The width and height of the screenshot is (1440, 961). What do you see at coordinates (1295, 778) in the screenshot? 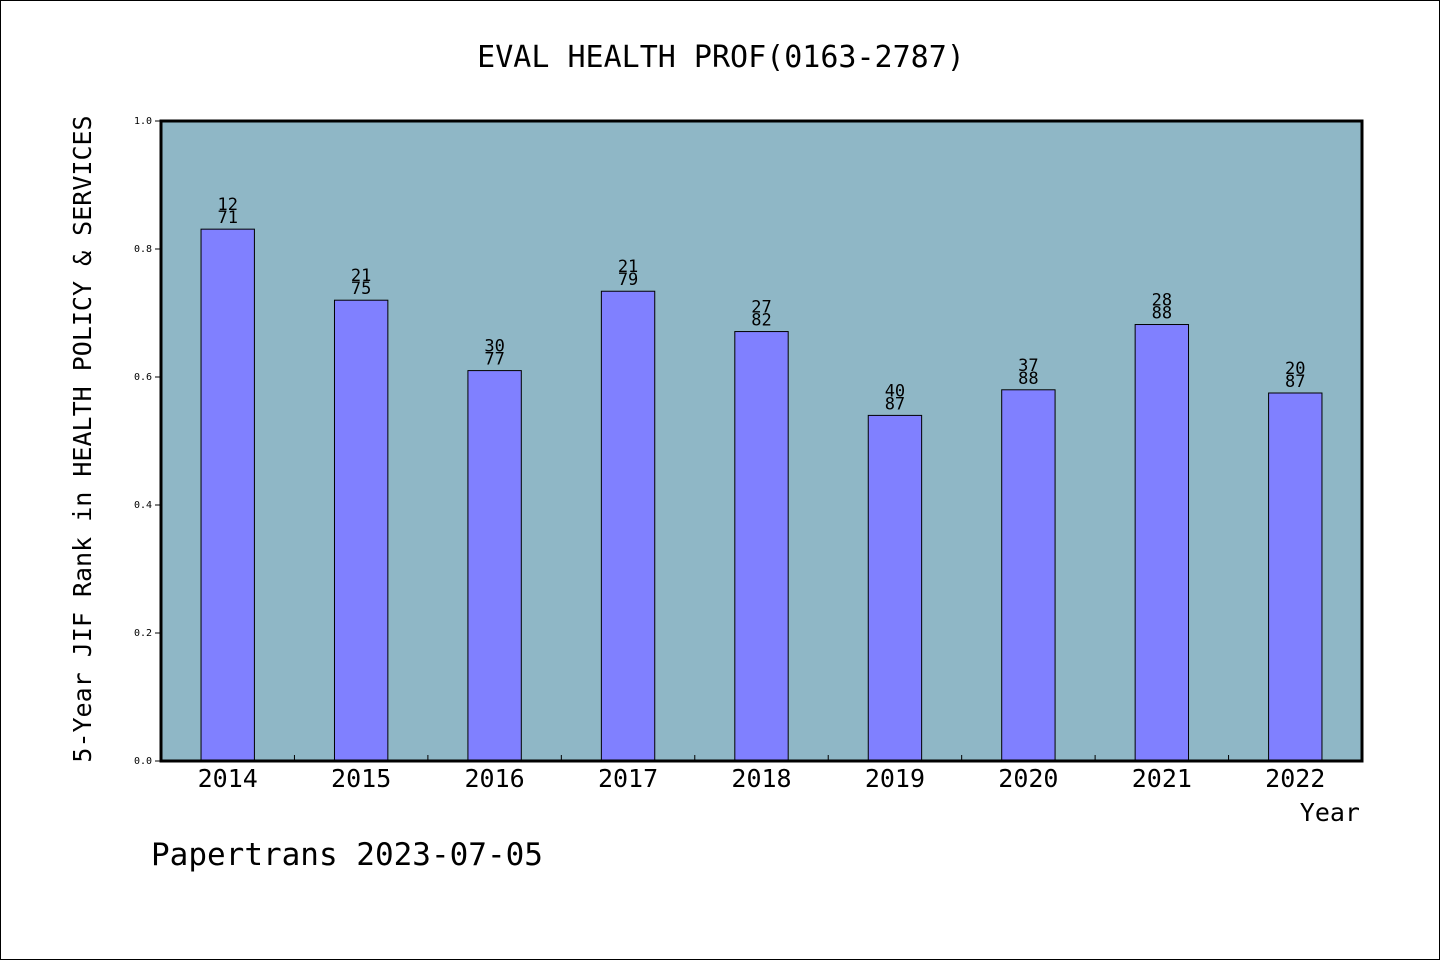
I see `x-tick-label: 2022` at bounding box center [1295, 778].